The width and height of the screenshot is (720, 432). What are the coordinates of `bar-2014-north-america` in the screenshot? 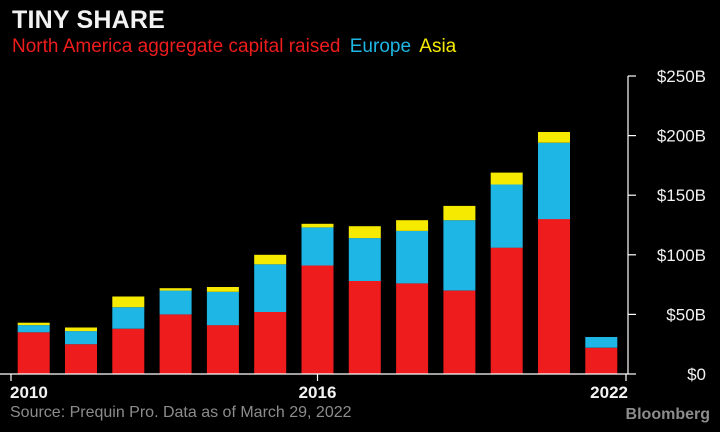 It's located at (222, 349).